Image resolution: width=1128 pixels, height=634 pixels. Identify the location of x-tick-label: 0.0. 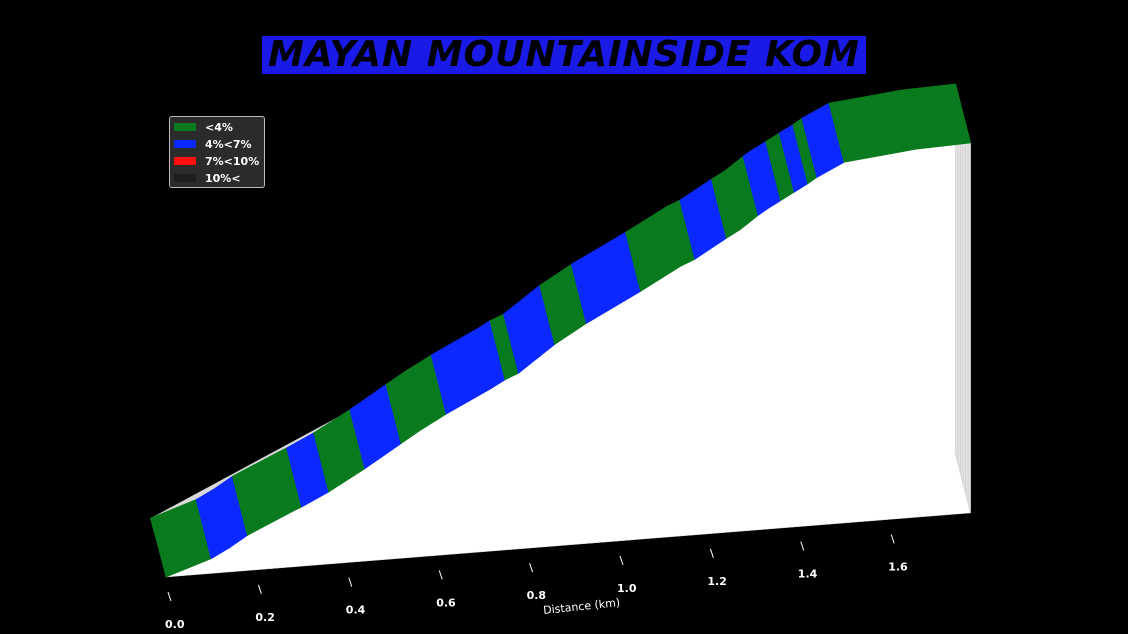
(175, 624).